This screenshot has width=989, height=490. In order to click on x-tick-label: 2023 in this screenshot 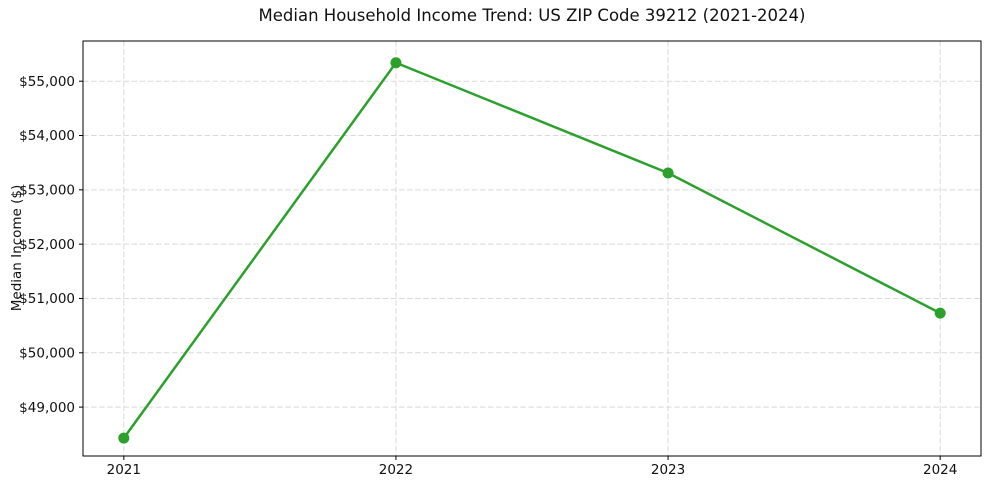, I will do `click(668, 470)`.